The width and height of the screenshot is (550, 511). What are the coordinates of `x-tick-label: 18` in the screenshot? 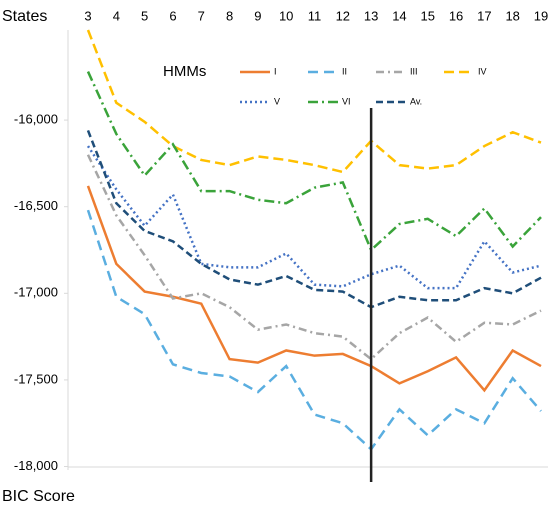 It's located at (512, 15).